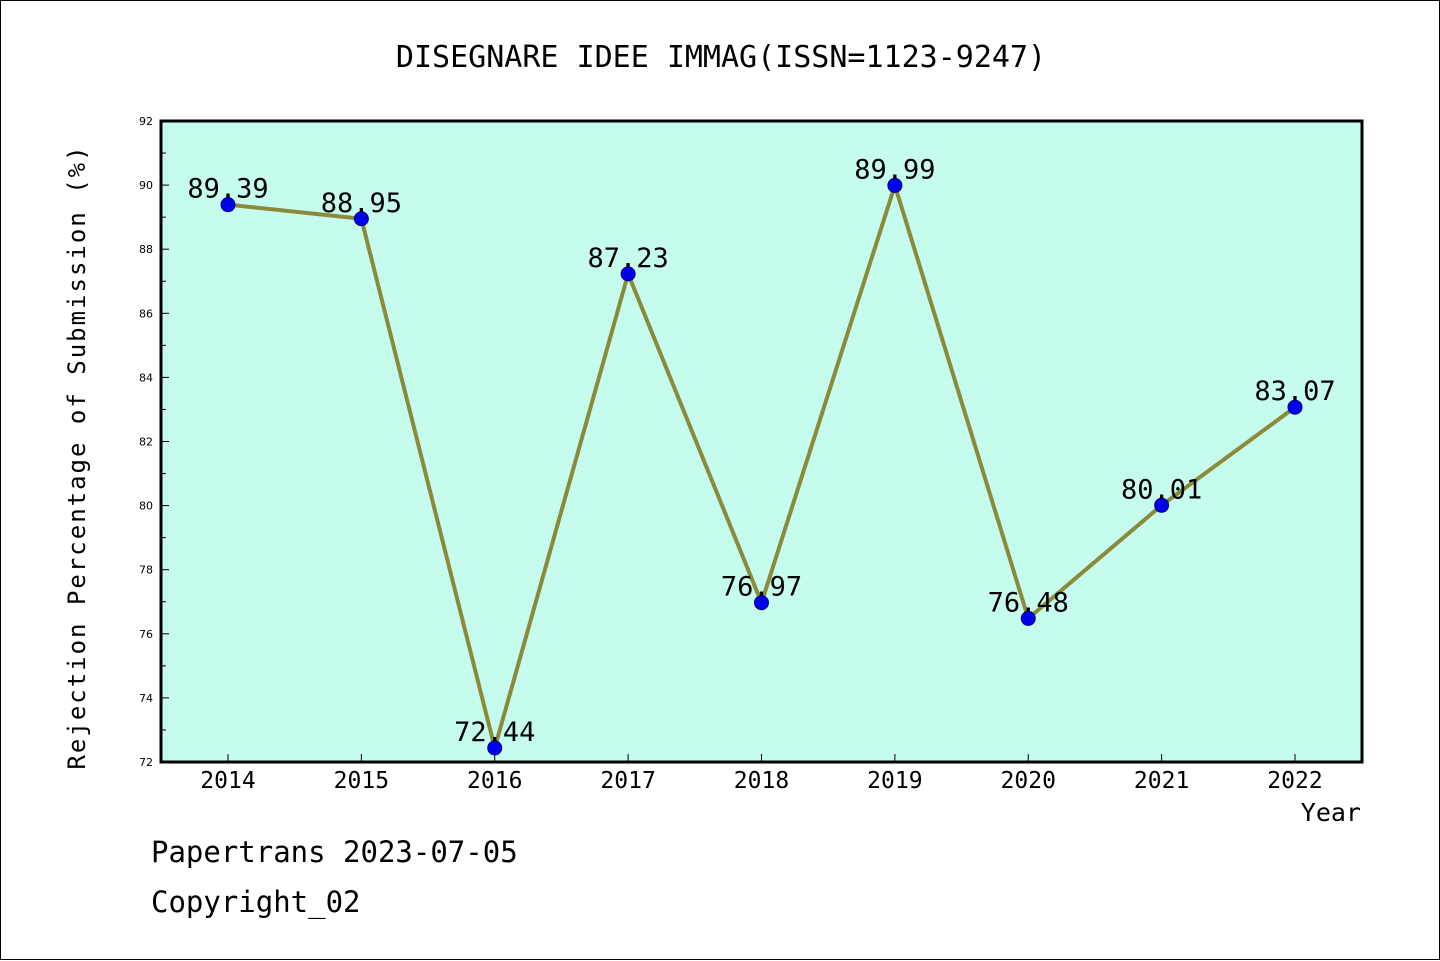  What do you see at coordinates (77, 456) in the screenshot?
I see `y-axis-label: Rejection Percentage of Submission (%)` at bounding box center [77, 456].